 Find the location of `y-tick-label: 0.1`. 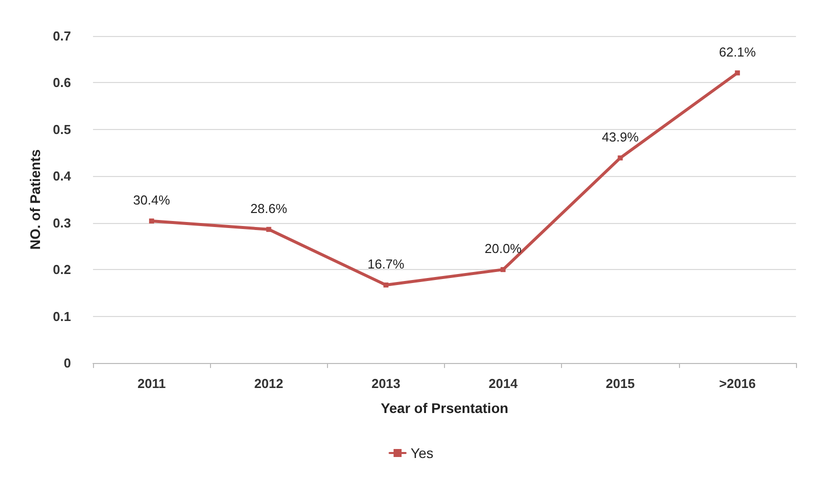

y-tick-label: 0.1 is located at coordinates (61, 316).